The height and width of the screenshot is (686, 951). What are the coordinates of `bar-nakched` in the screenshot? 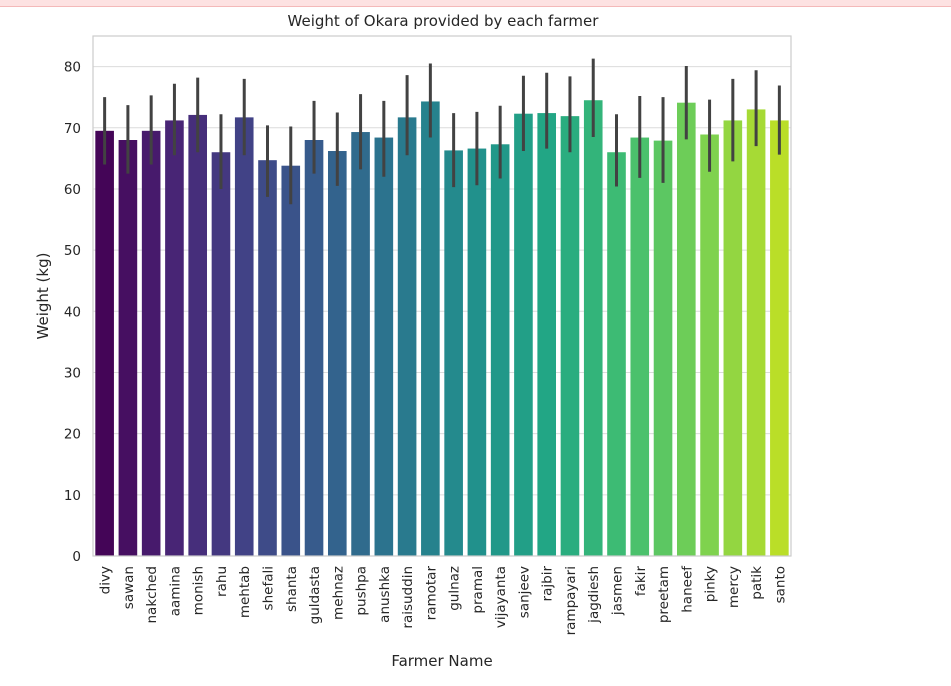 It's located at (151, 343).